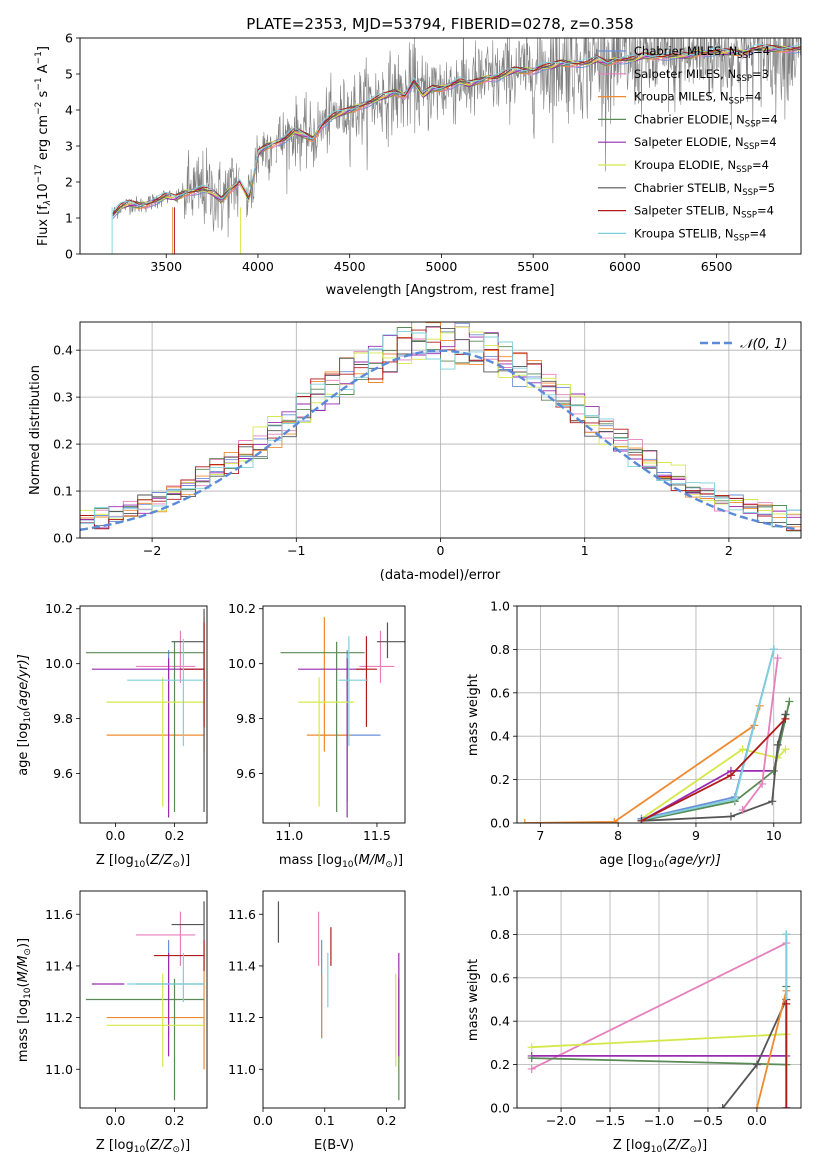  Describe the element at coordinates (35, 430) in the screenshot. I see `y-axis-label: Normed distribution` at that location.